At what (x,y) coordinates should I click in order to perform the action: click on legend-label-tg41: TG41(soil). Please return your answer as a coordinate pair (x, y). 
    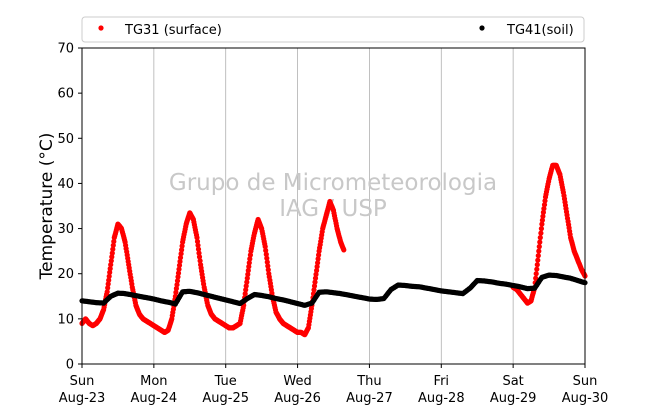
    Looking at the image, I should click on (540, 30).